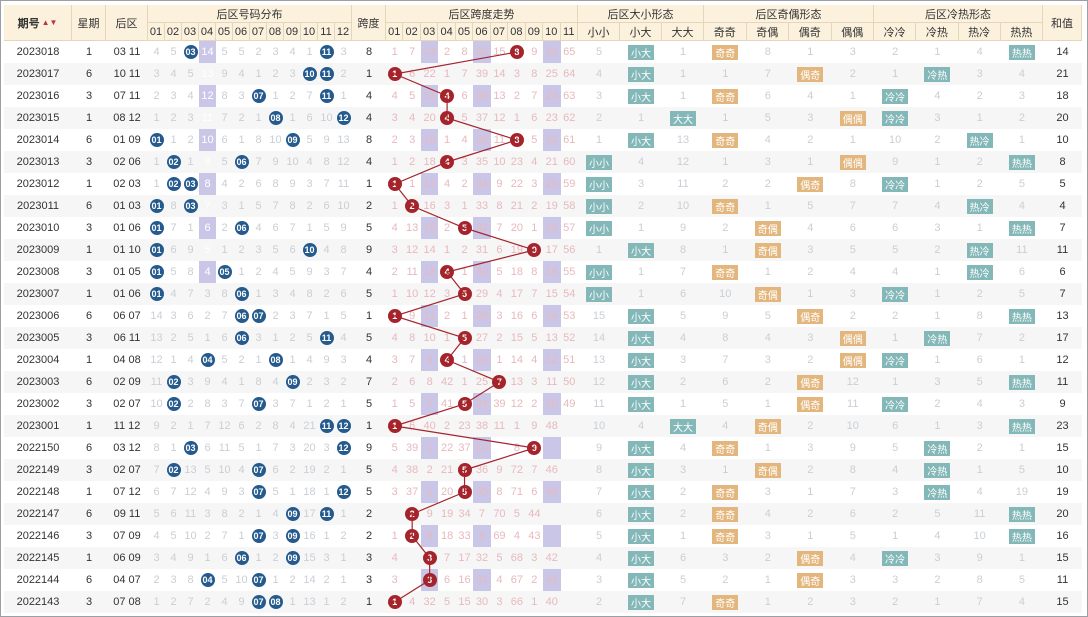 Image resolution: width=1088 pixels, height=617 pixels. Describe the element at coordinates (326, 32) in the screenshot. I see `sub-header-numbers-10: 11` at that location.